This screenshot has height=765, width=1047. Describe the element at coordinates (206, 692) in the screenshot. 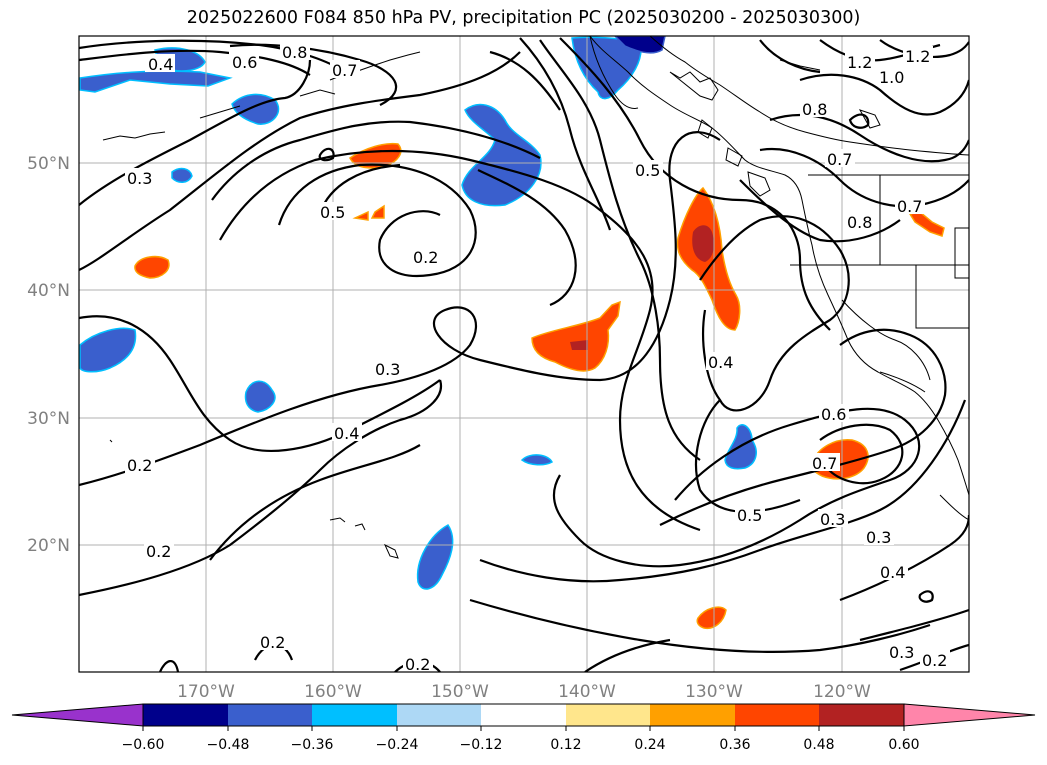

I see `lon-tick-label: 170°W` at that location.